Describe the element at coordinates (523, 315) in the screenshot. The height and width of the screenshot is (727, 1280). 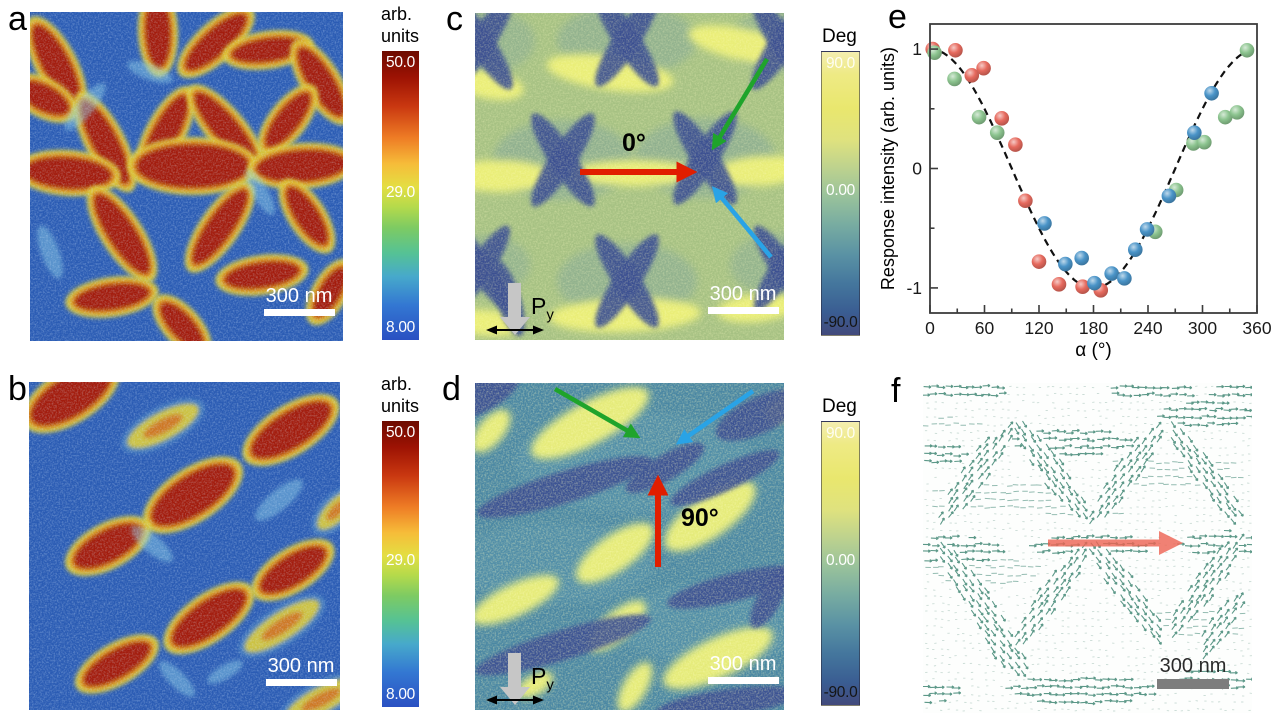
I see `polarization-indicator-c: Py` at that location.